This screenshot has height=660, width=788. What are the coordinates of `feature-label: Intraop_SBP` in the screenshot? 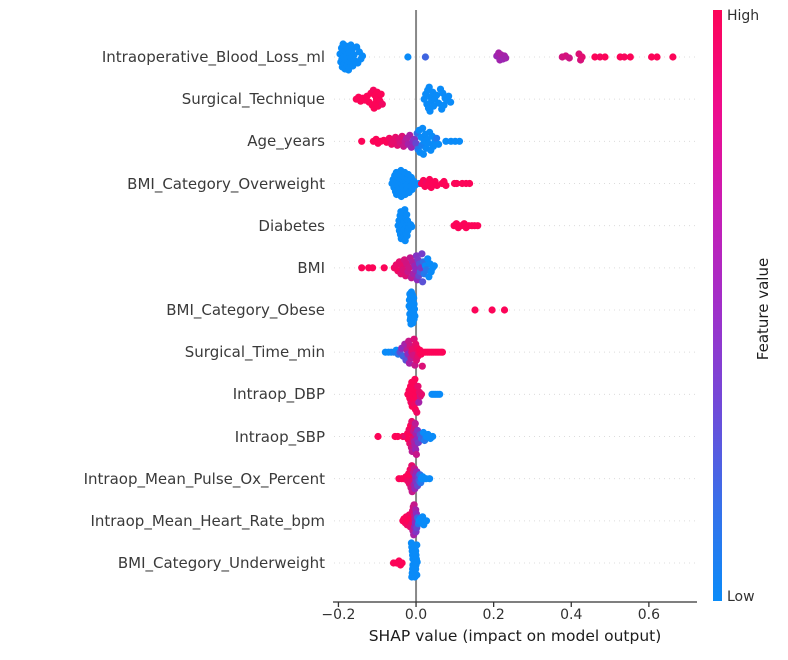 It's located at (279, 436).